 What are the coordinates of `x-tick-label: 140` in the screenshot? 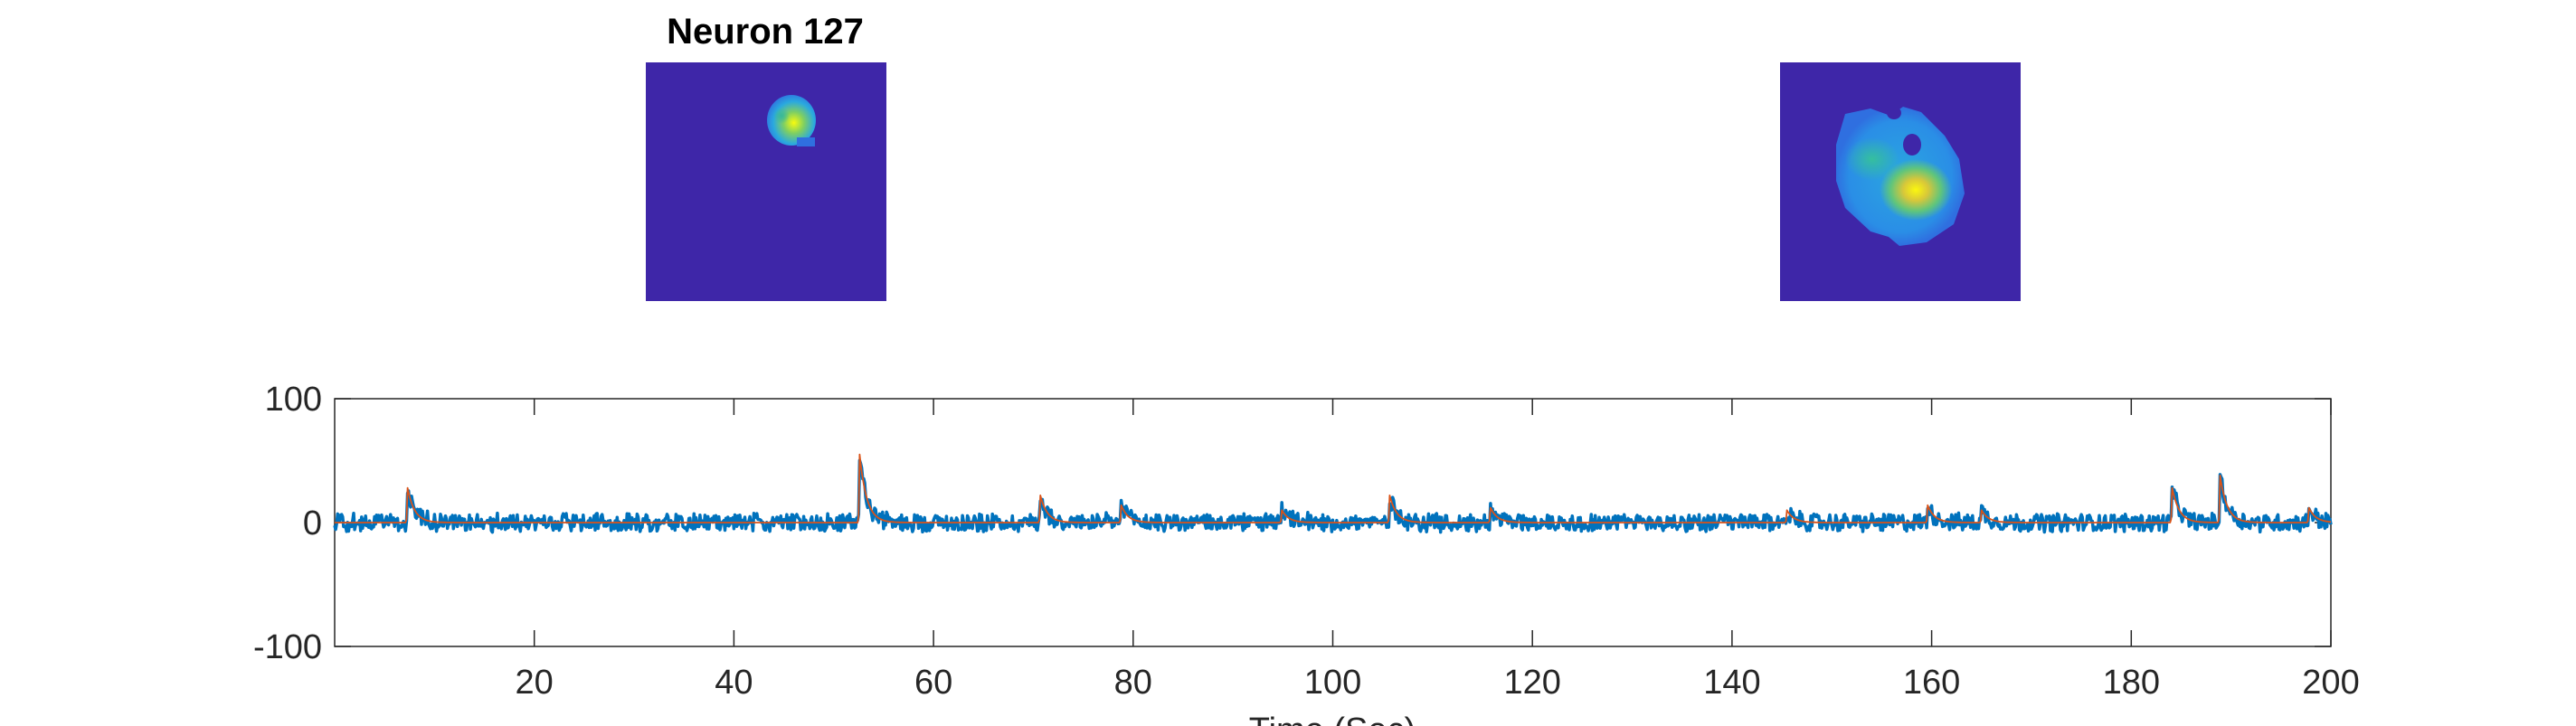 It's located at (1731, 683).